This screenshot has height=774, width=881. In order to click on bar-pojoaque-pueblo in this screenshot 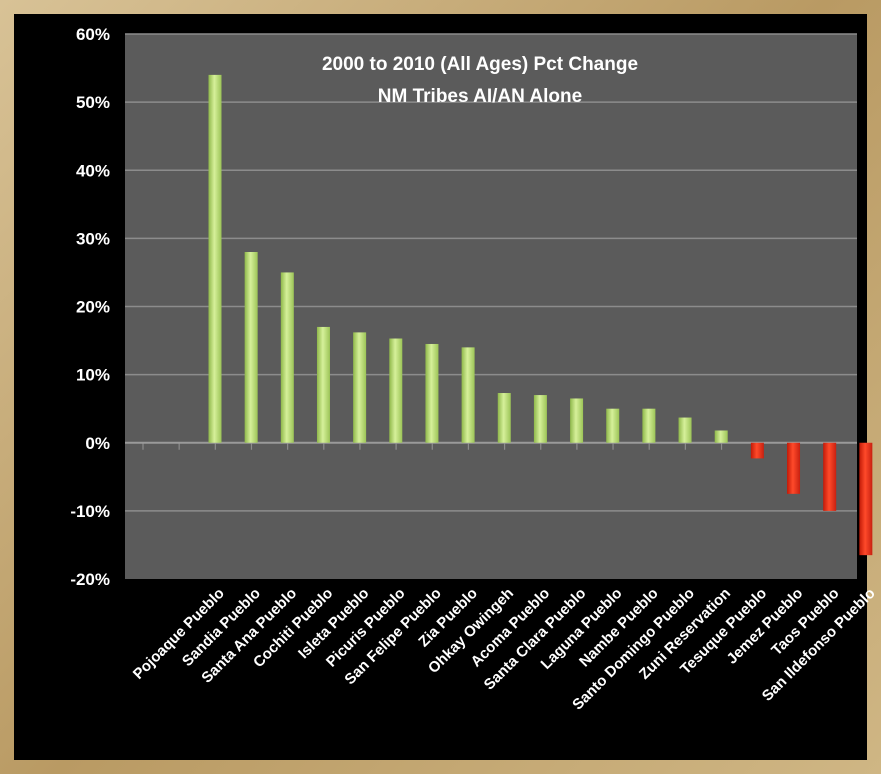, I will do `click(215, 258)`.